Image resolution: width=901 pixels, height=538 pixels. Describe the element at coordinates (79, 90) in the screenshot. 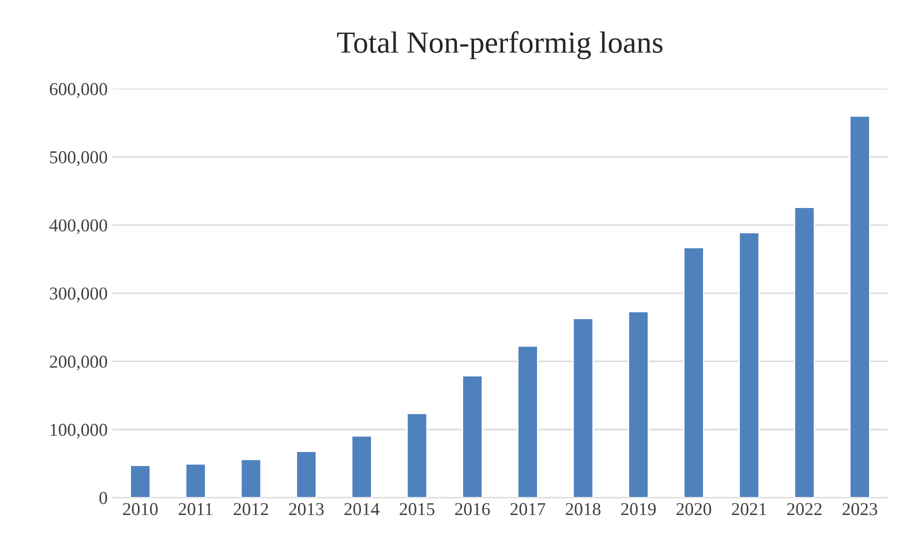

I see `y-tick-label: 600,000` at that location.